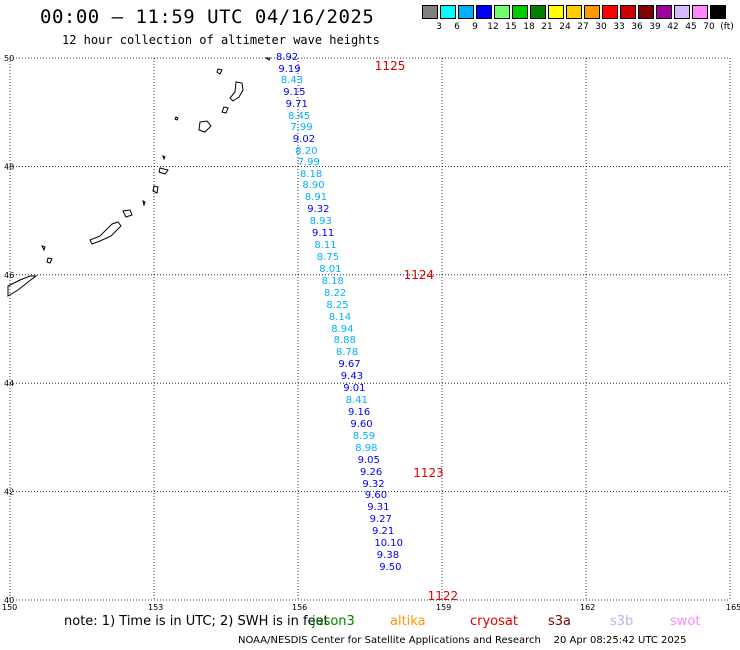  I want to click on wave-height-value: 9.21, so click(383, 532).